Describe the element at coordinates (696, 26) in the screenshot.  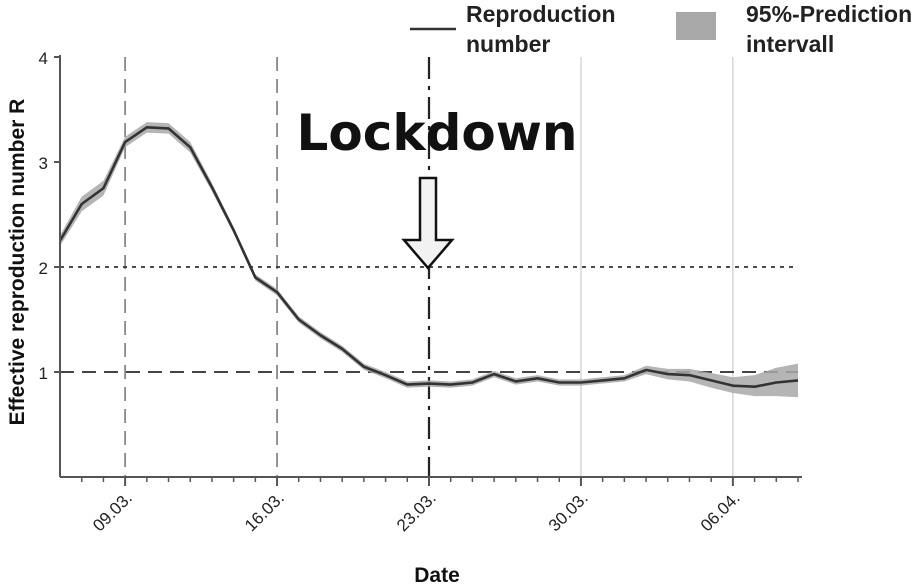
I see `legend-band-swatch` at that location.